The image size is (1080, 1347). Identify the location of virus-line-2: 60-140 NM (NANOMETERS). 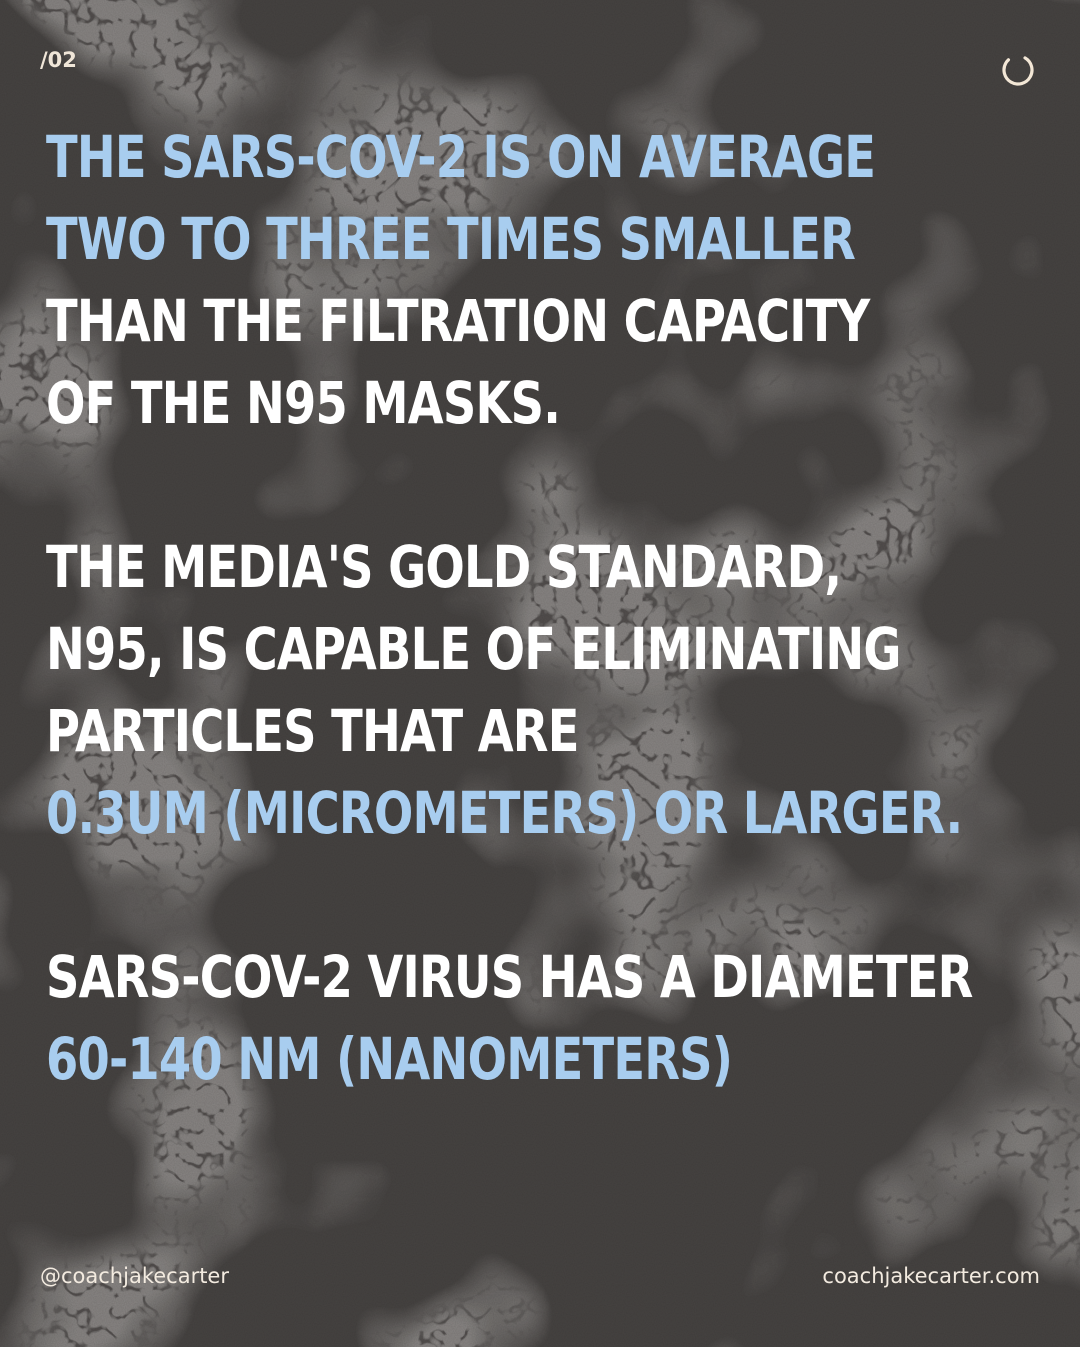
(389, 1059).